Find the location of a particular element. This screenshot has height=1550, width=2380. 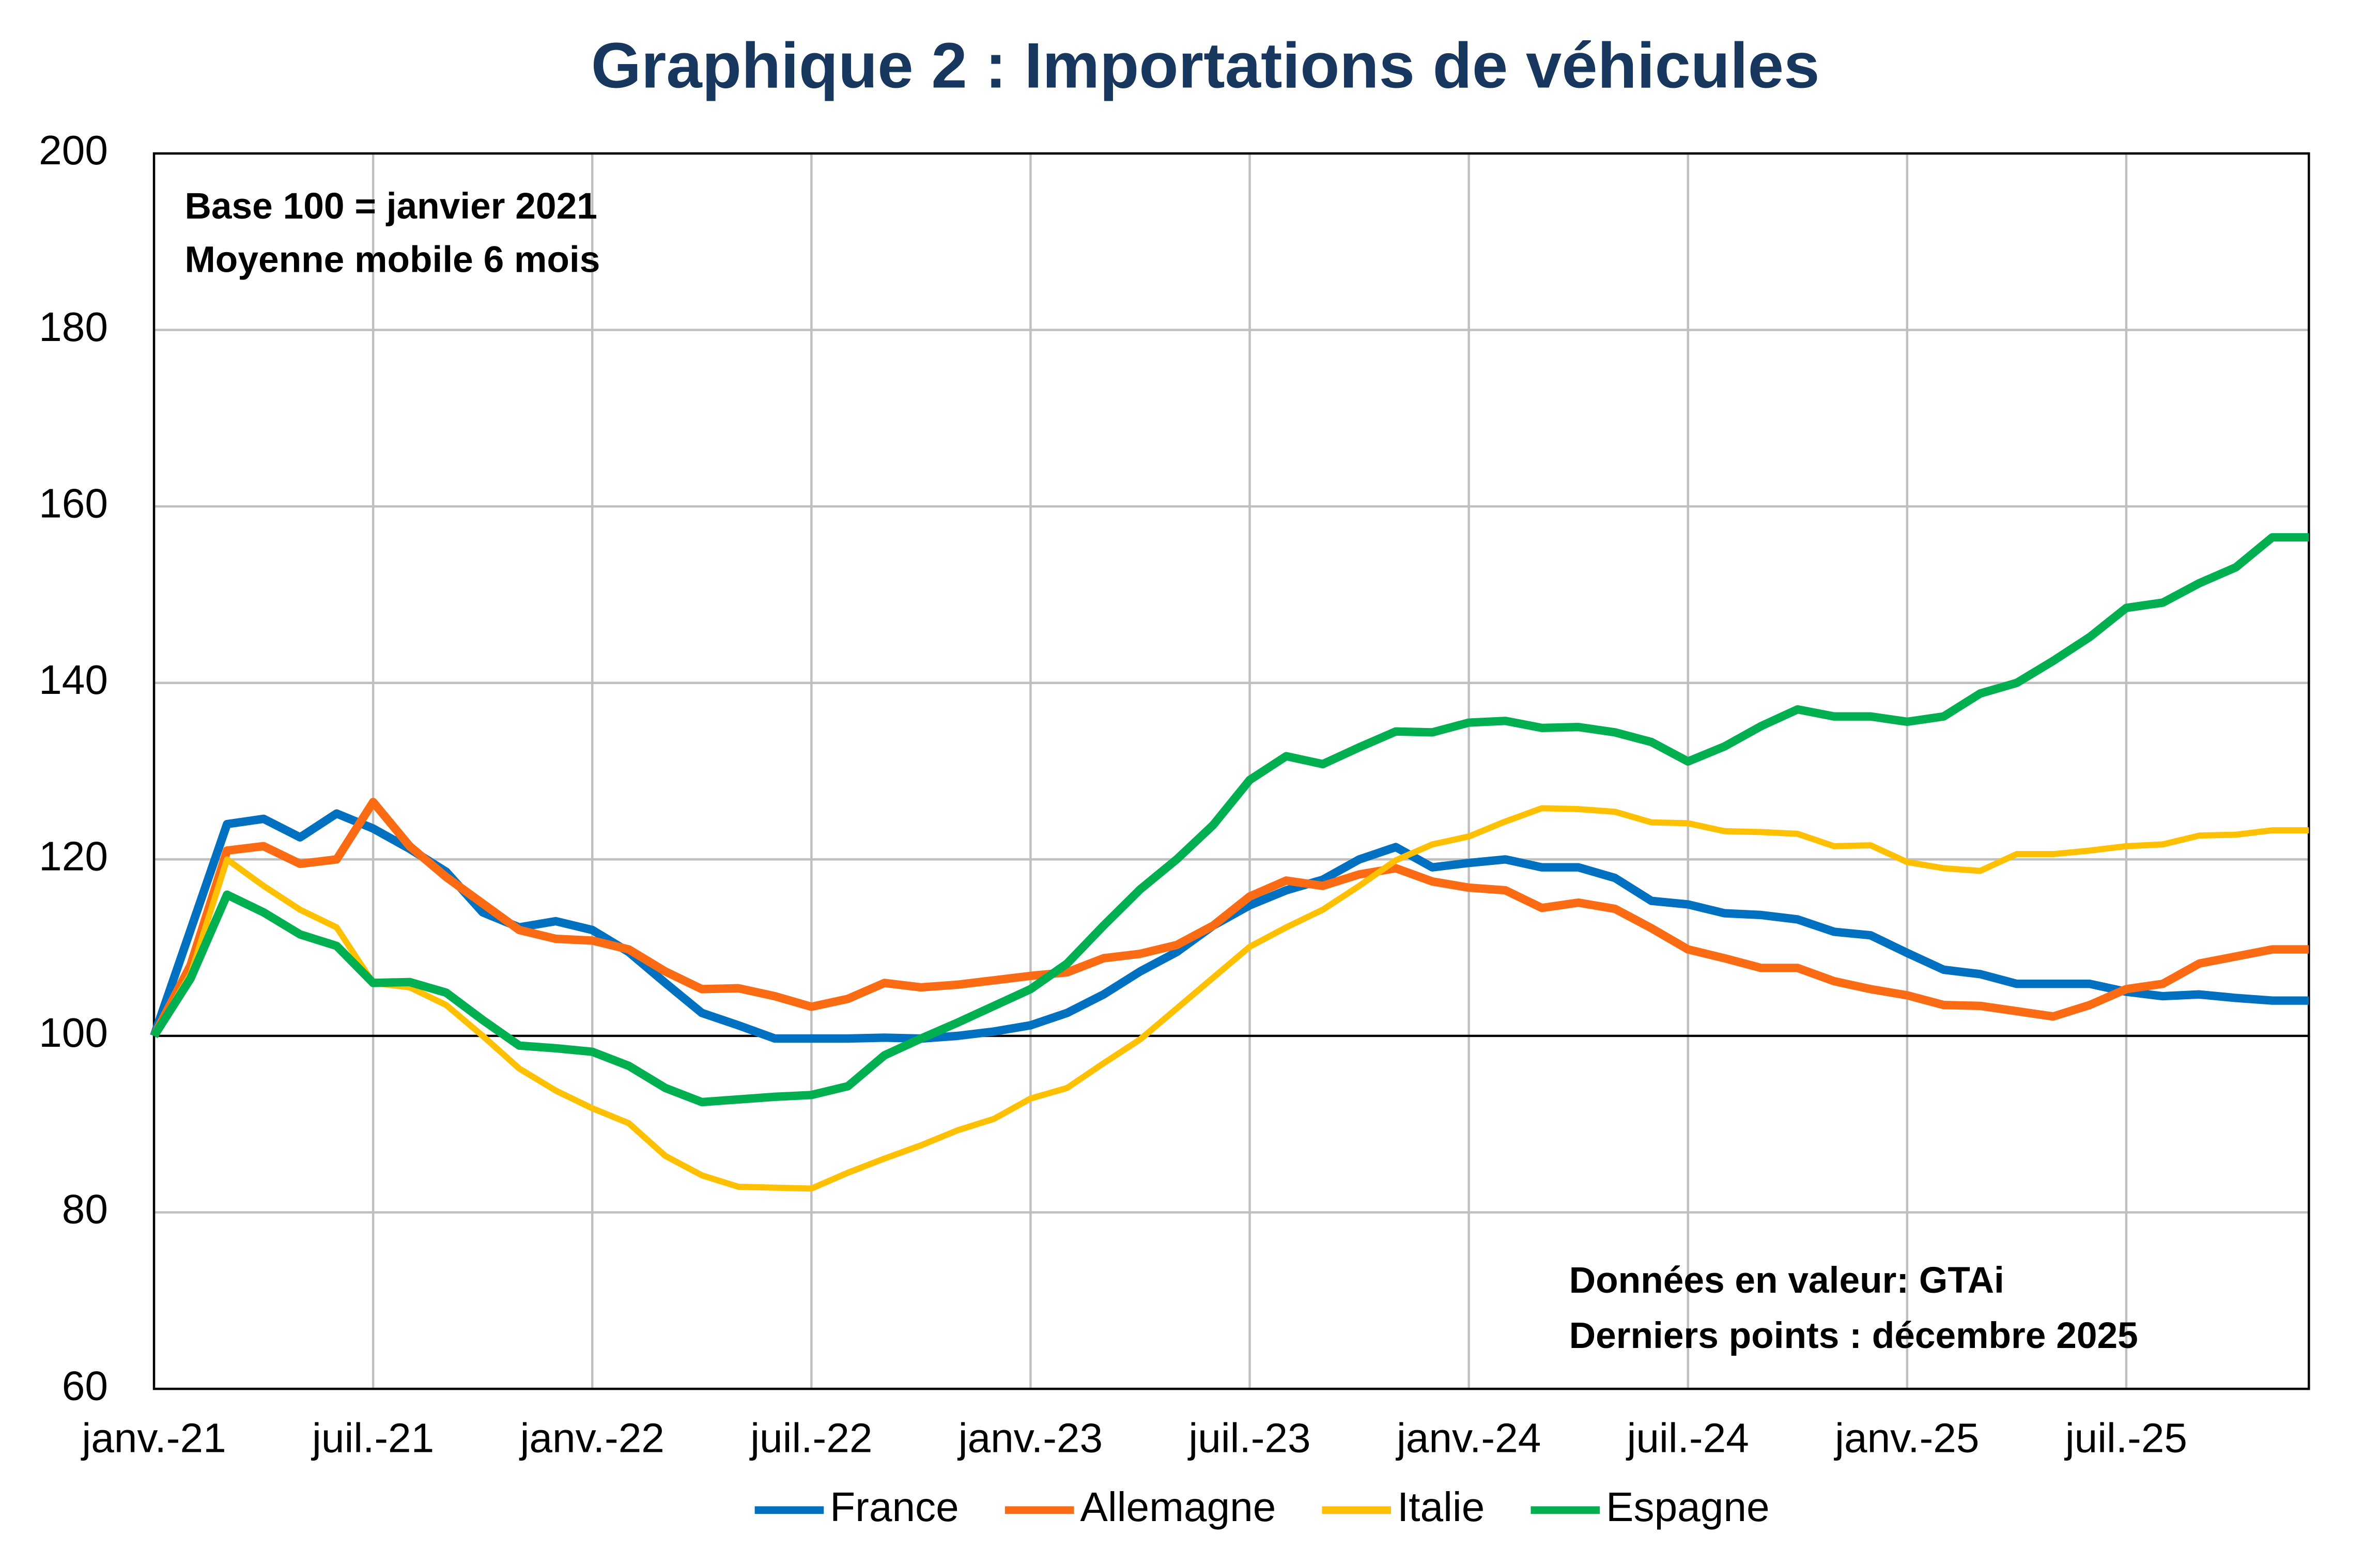

y-tick-label: 80 is located at coordinates (85, 1209).